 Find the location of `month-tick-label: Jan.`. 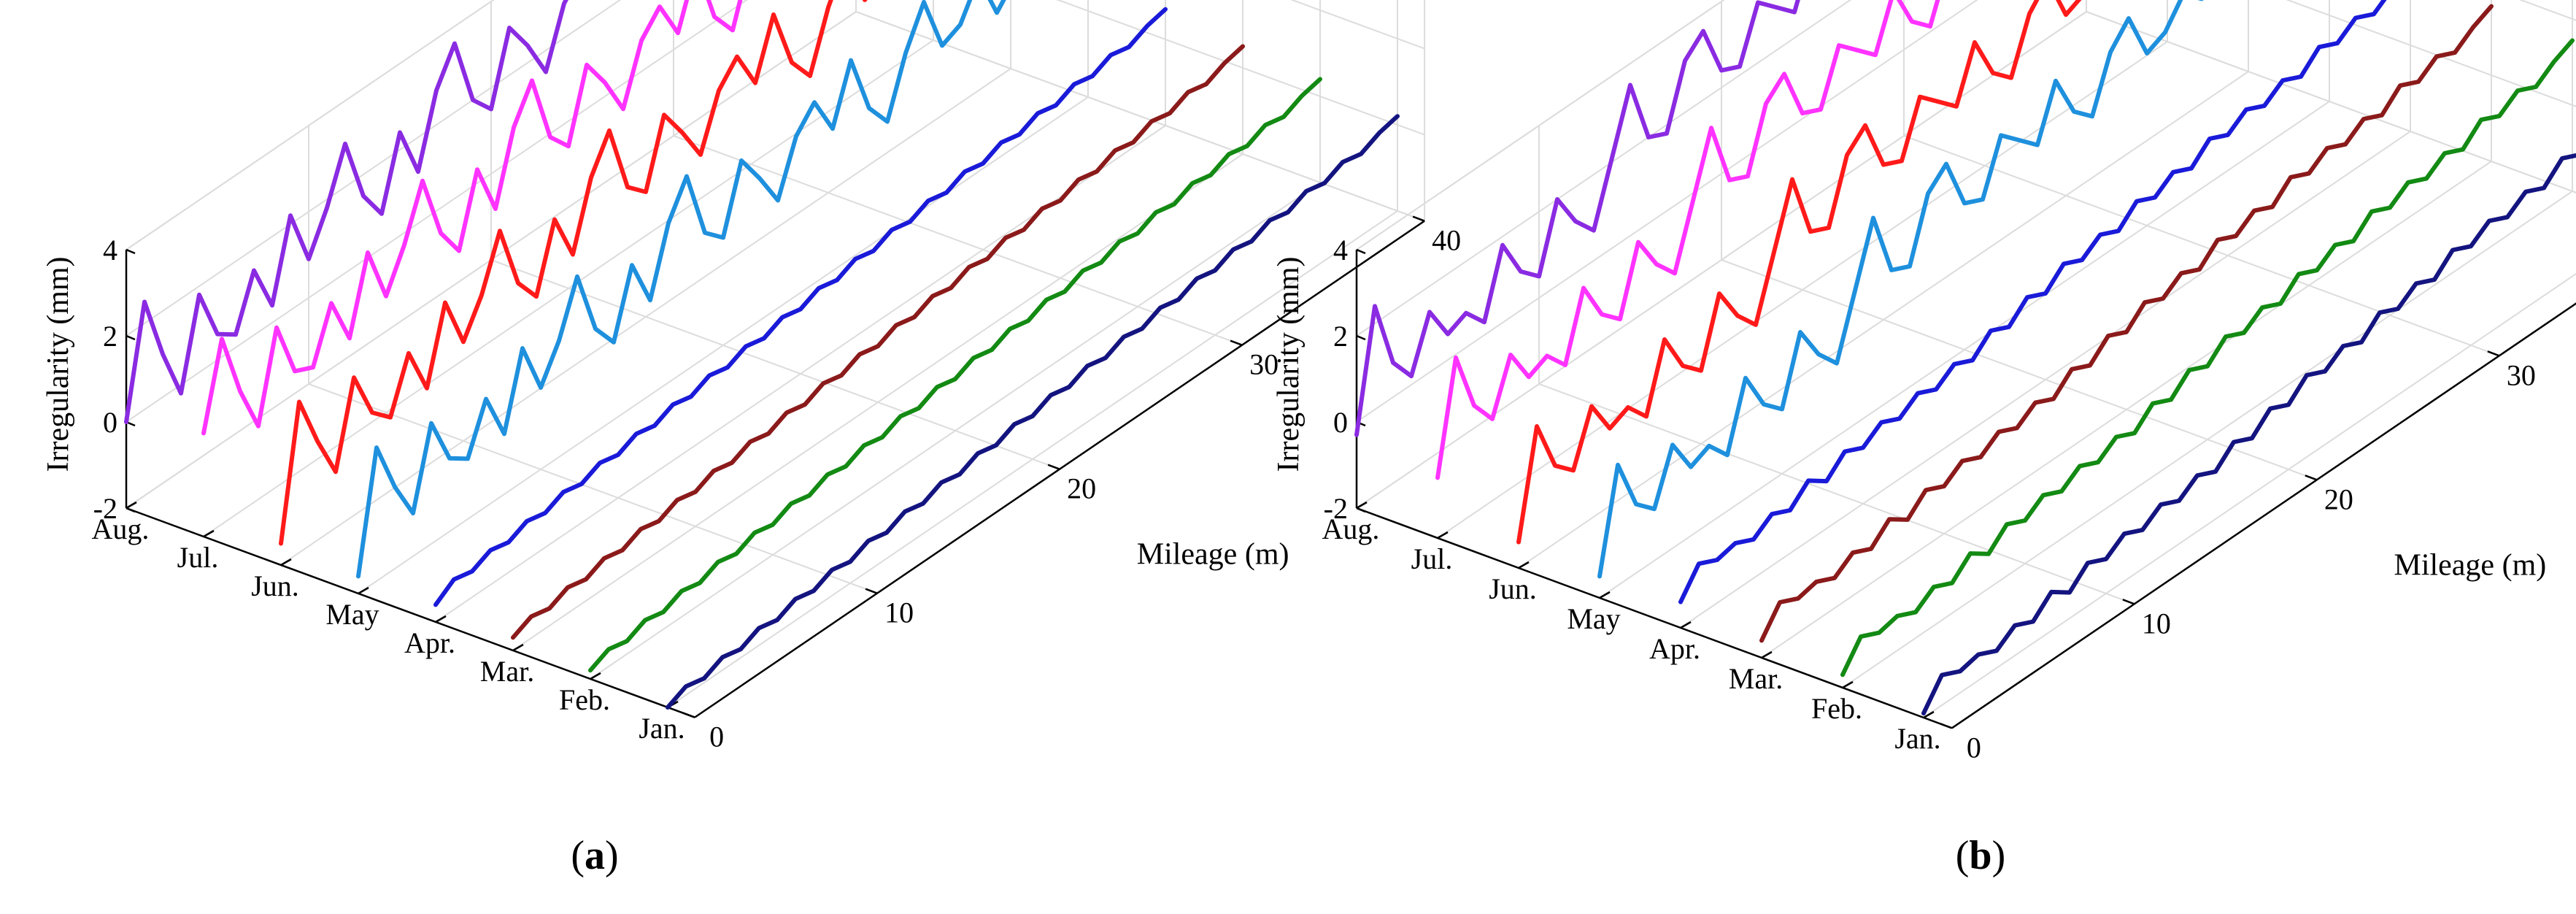

month-tick-label: Jan. is located at coordinates (662, 728).